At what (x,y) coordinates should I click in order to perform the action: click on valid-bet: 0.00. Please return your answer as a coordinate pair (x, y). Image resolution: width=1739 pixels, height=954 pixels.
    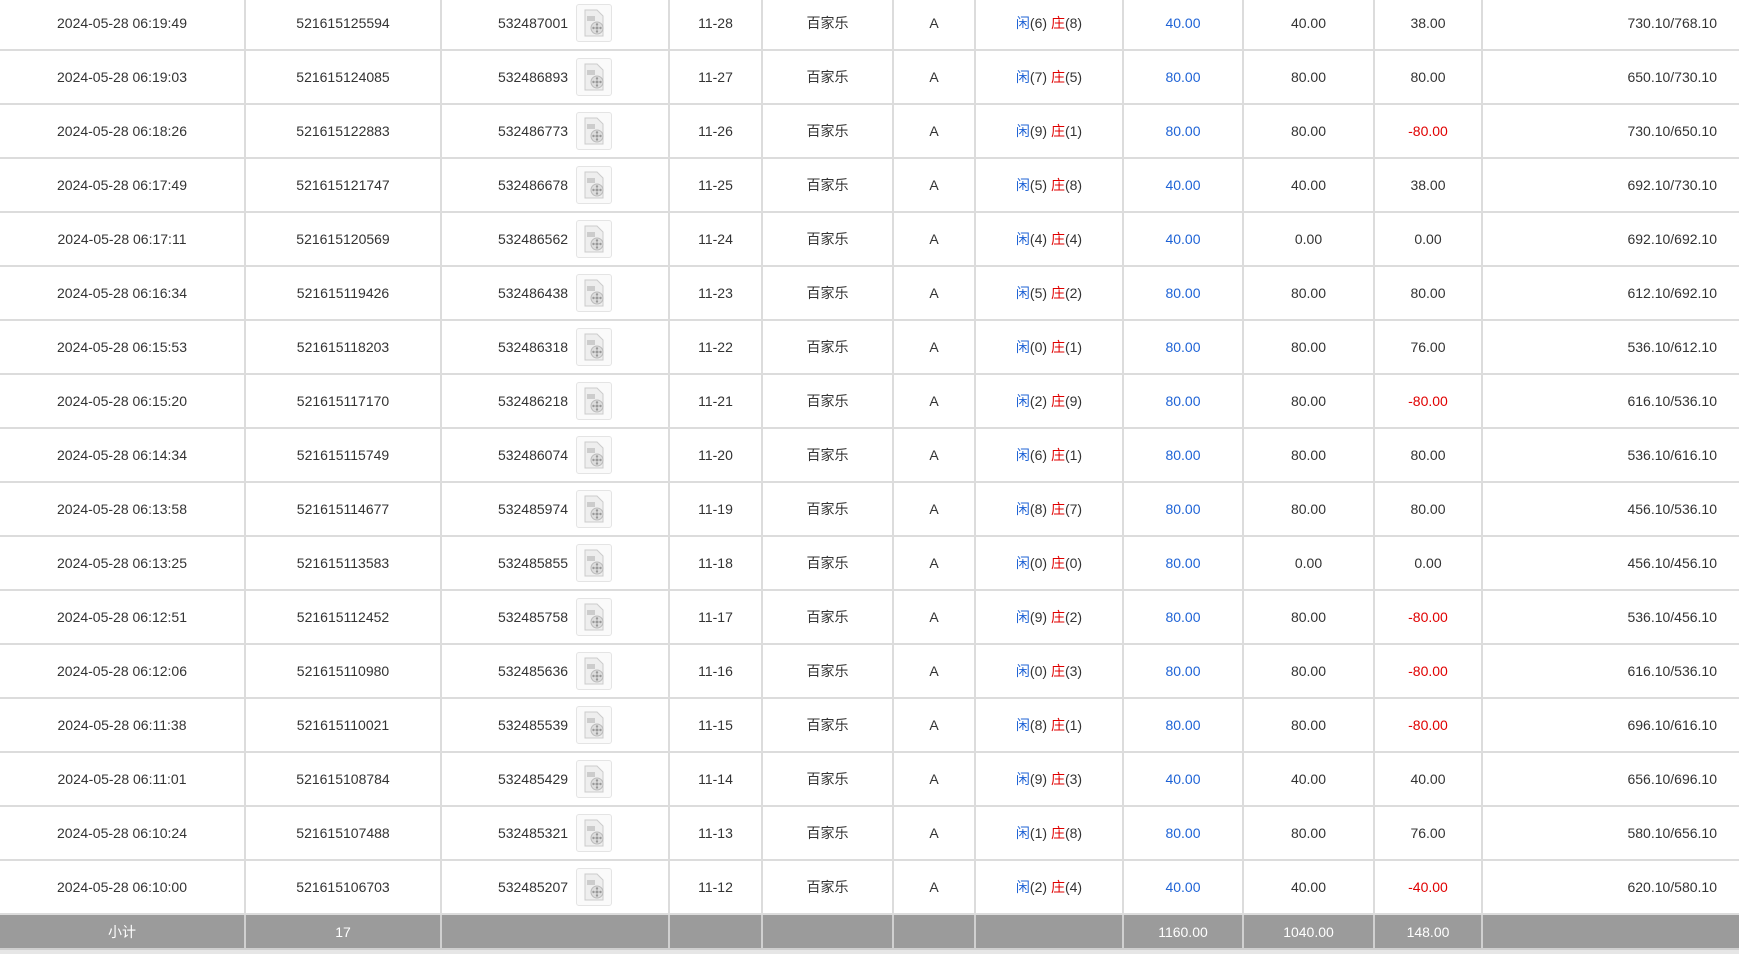
    Looking at the image, I should click on (1308, 239).